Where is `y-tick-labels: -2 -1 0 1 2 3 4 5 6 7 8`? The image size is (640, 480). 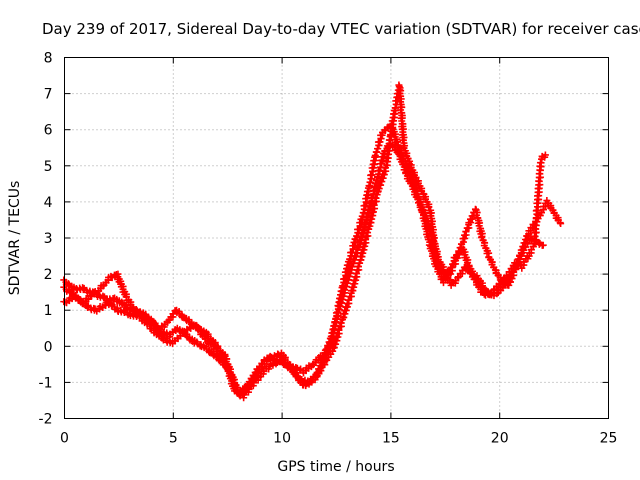 y-tick-labels: -2 -1 0 1 2 3 4 5 6 7 8 is located at coordinates (46, 239).